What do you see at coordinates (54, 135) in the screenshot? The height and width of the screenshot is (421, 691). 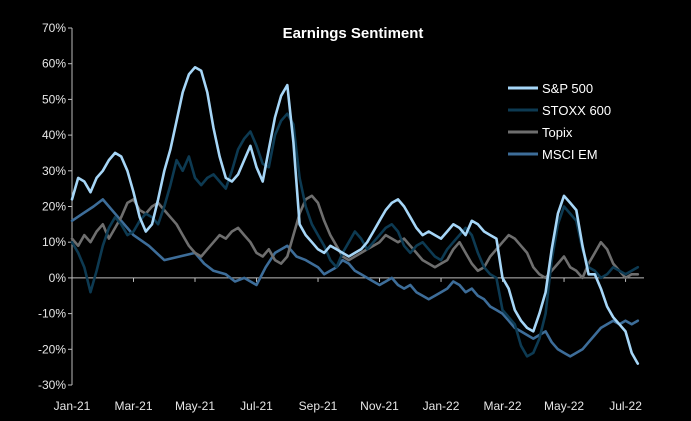 I see `y-tick-label: 40%` at bounding box center [54, 135].